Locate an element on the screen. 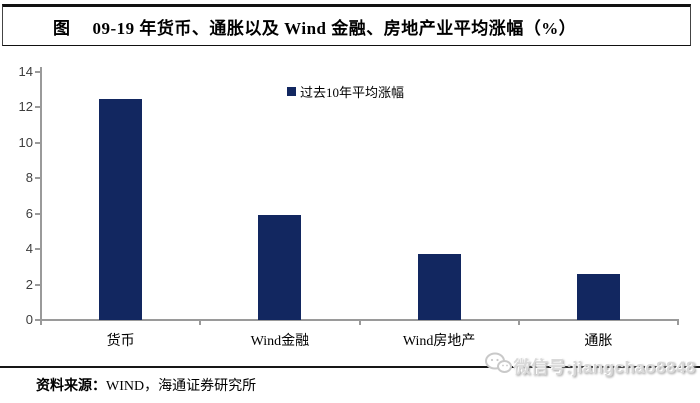 The width and height of the screenshot is (700, 403). chart-title: 图 09-19 年货币、通胀以及 Wind 金融、房地产业平均涨幅（%） is located at coordinates (346, 25).